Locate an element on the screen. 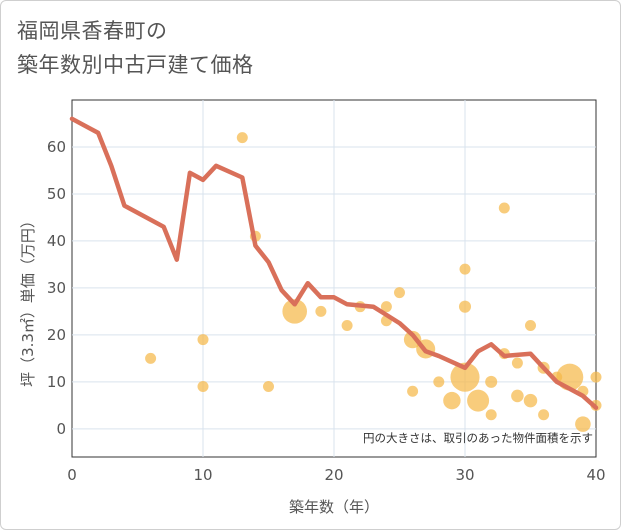  chart-title: 福岡県香春町の 築年数別中古戸建て価格 is located at coordinates (135, 48).